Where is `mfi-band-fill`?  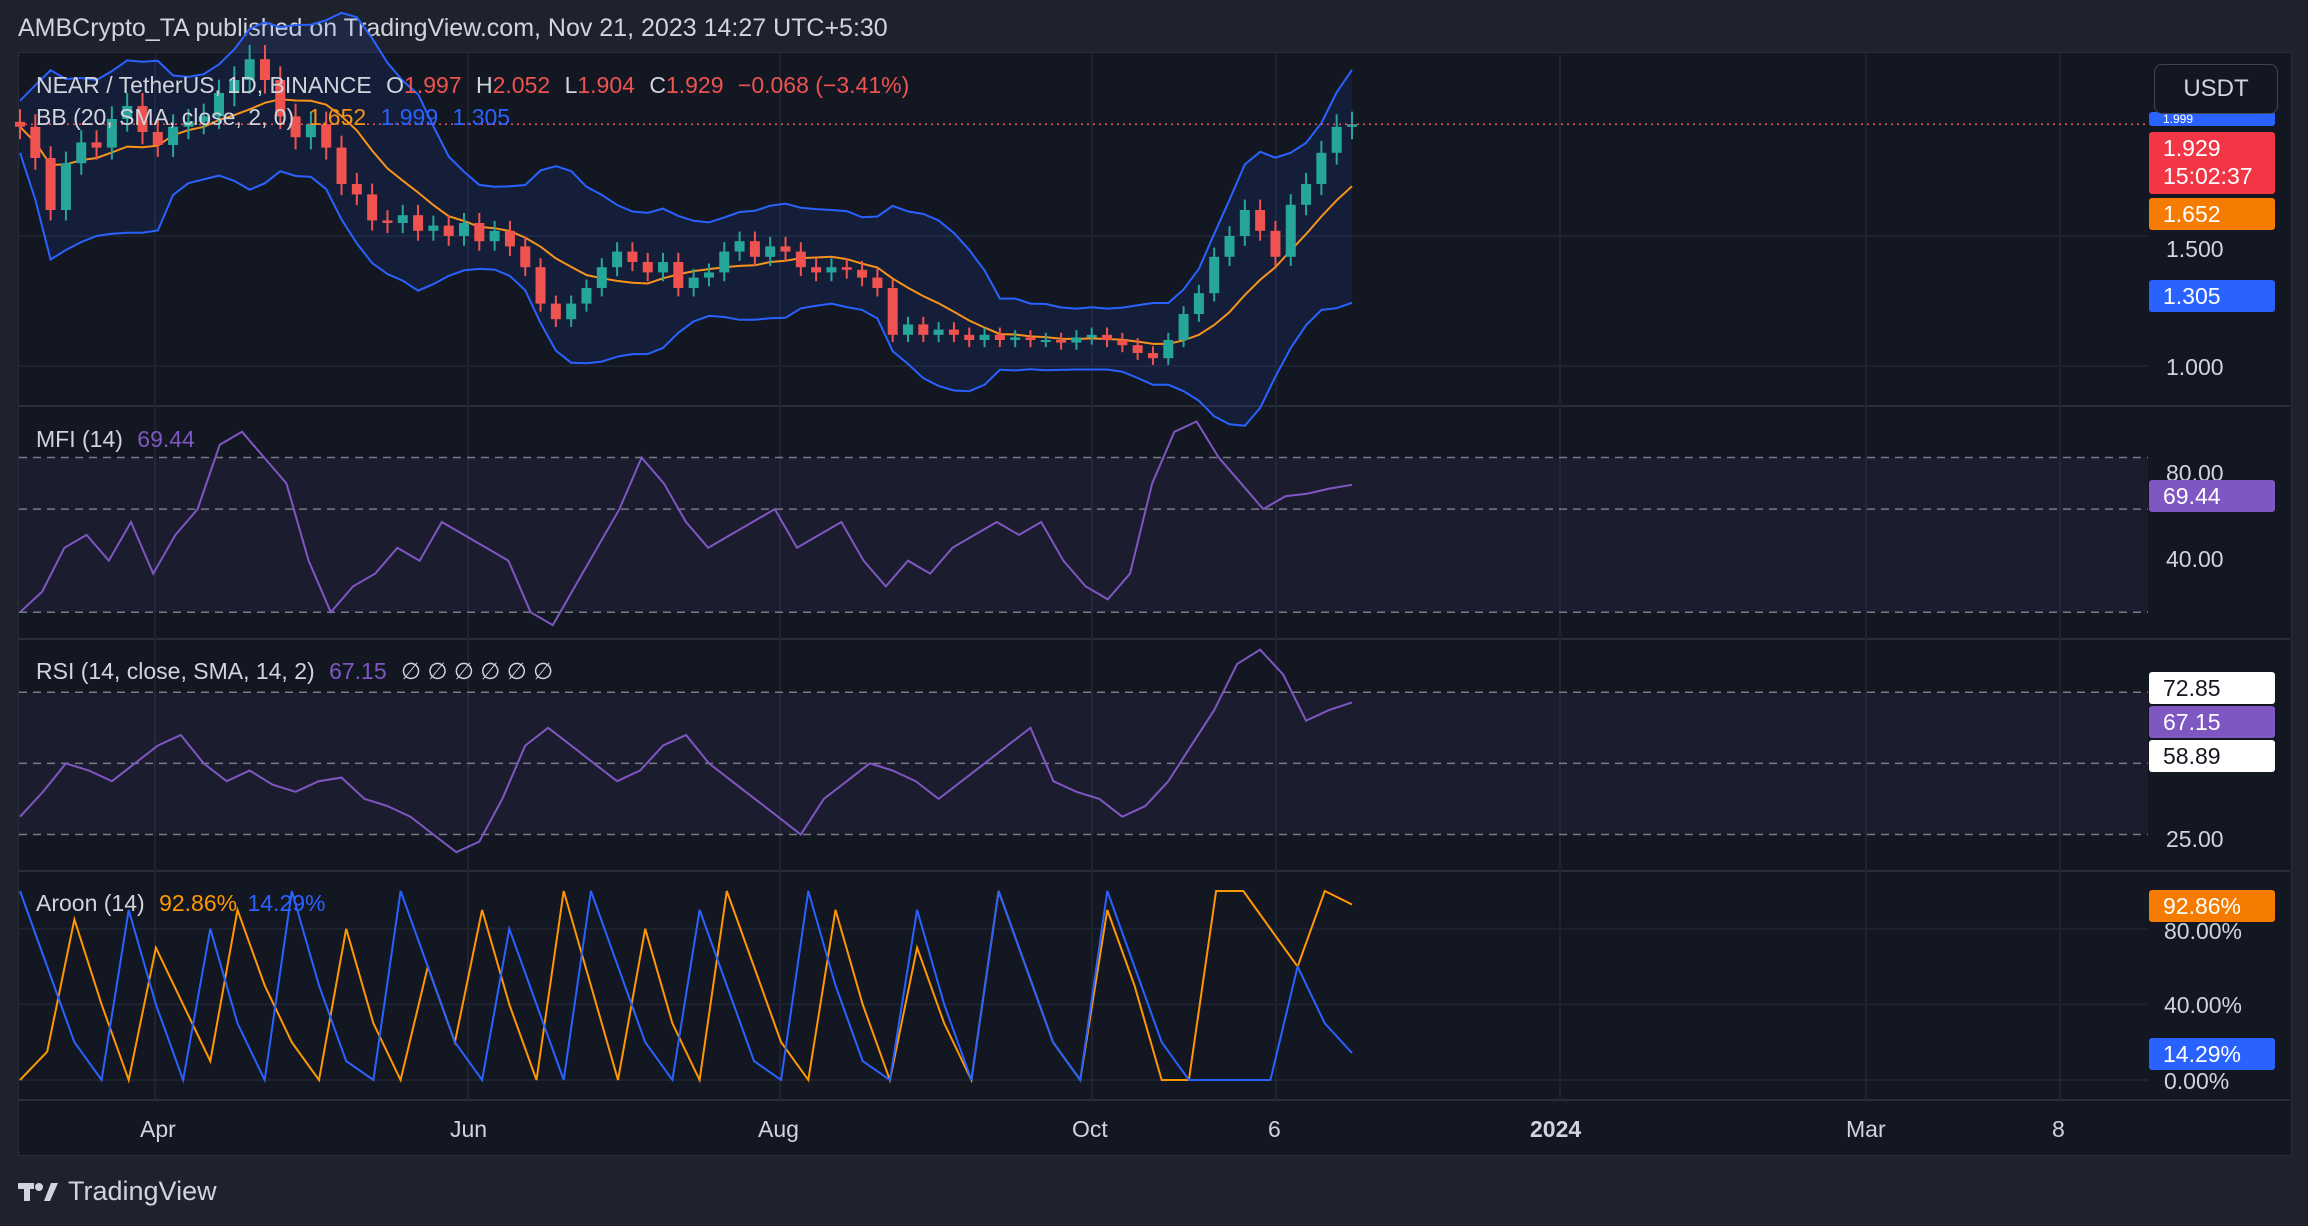 mfi-band-fill is located at coordinates (1083, 535).